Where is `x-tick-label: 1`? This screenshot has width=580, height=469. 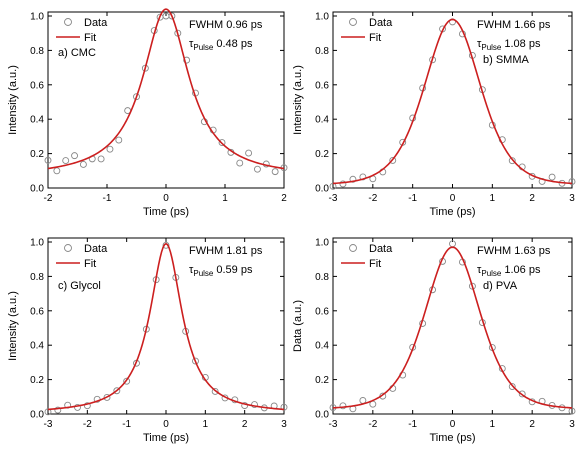 x-tick-label: 1 is located at coordinates (206, 424).